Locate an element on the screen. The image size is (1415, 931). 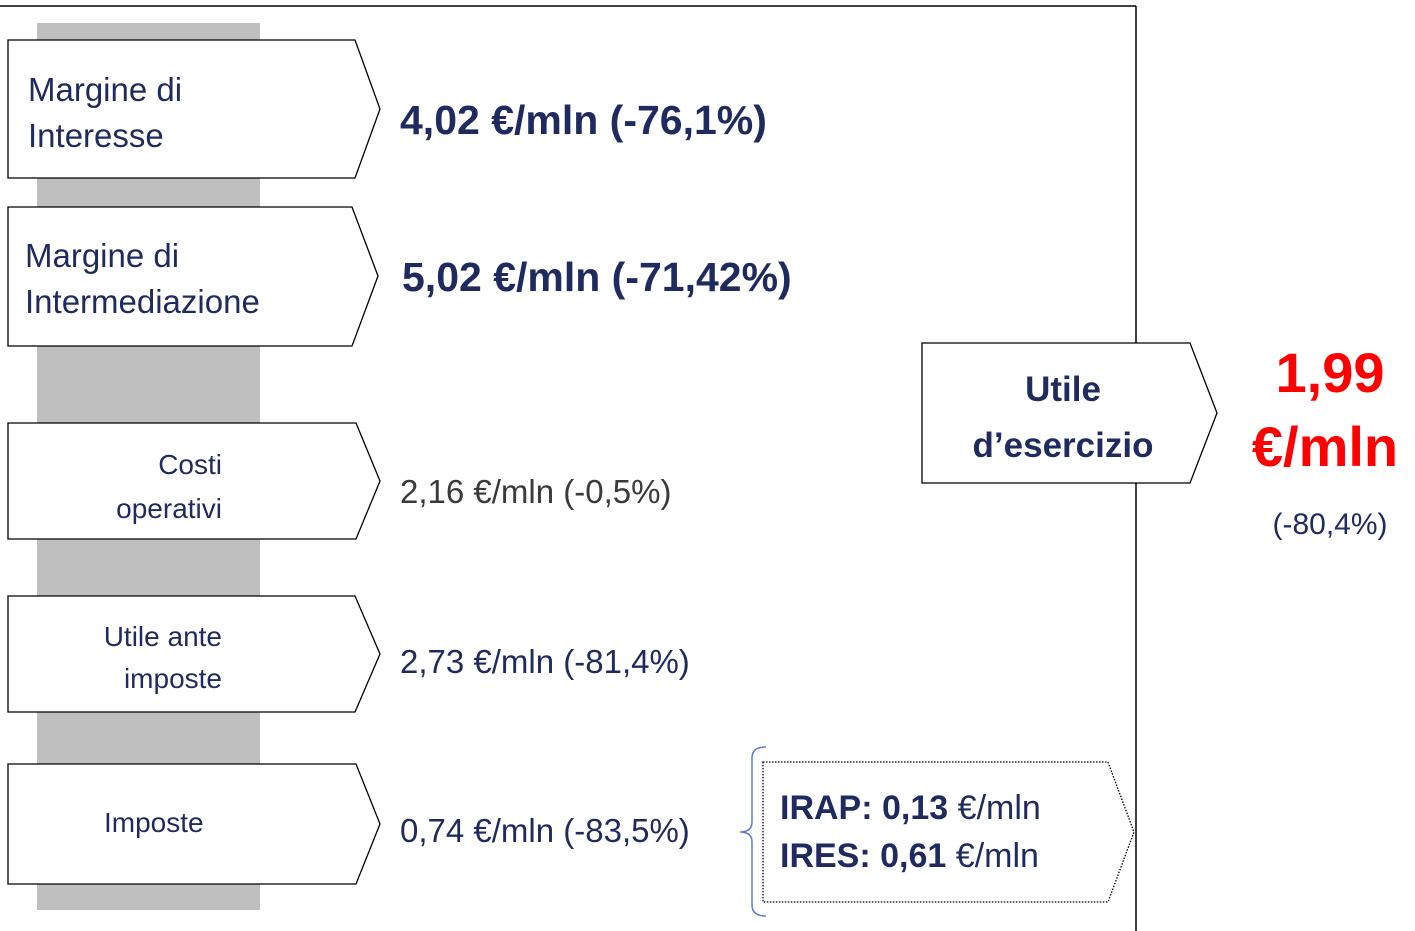
step-arrow-utile-ante-imposte is located at coordinates (194, 654).